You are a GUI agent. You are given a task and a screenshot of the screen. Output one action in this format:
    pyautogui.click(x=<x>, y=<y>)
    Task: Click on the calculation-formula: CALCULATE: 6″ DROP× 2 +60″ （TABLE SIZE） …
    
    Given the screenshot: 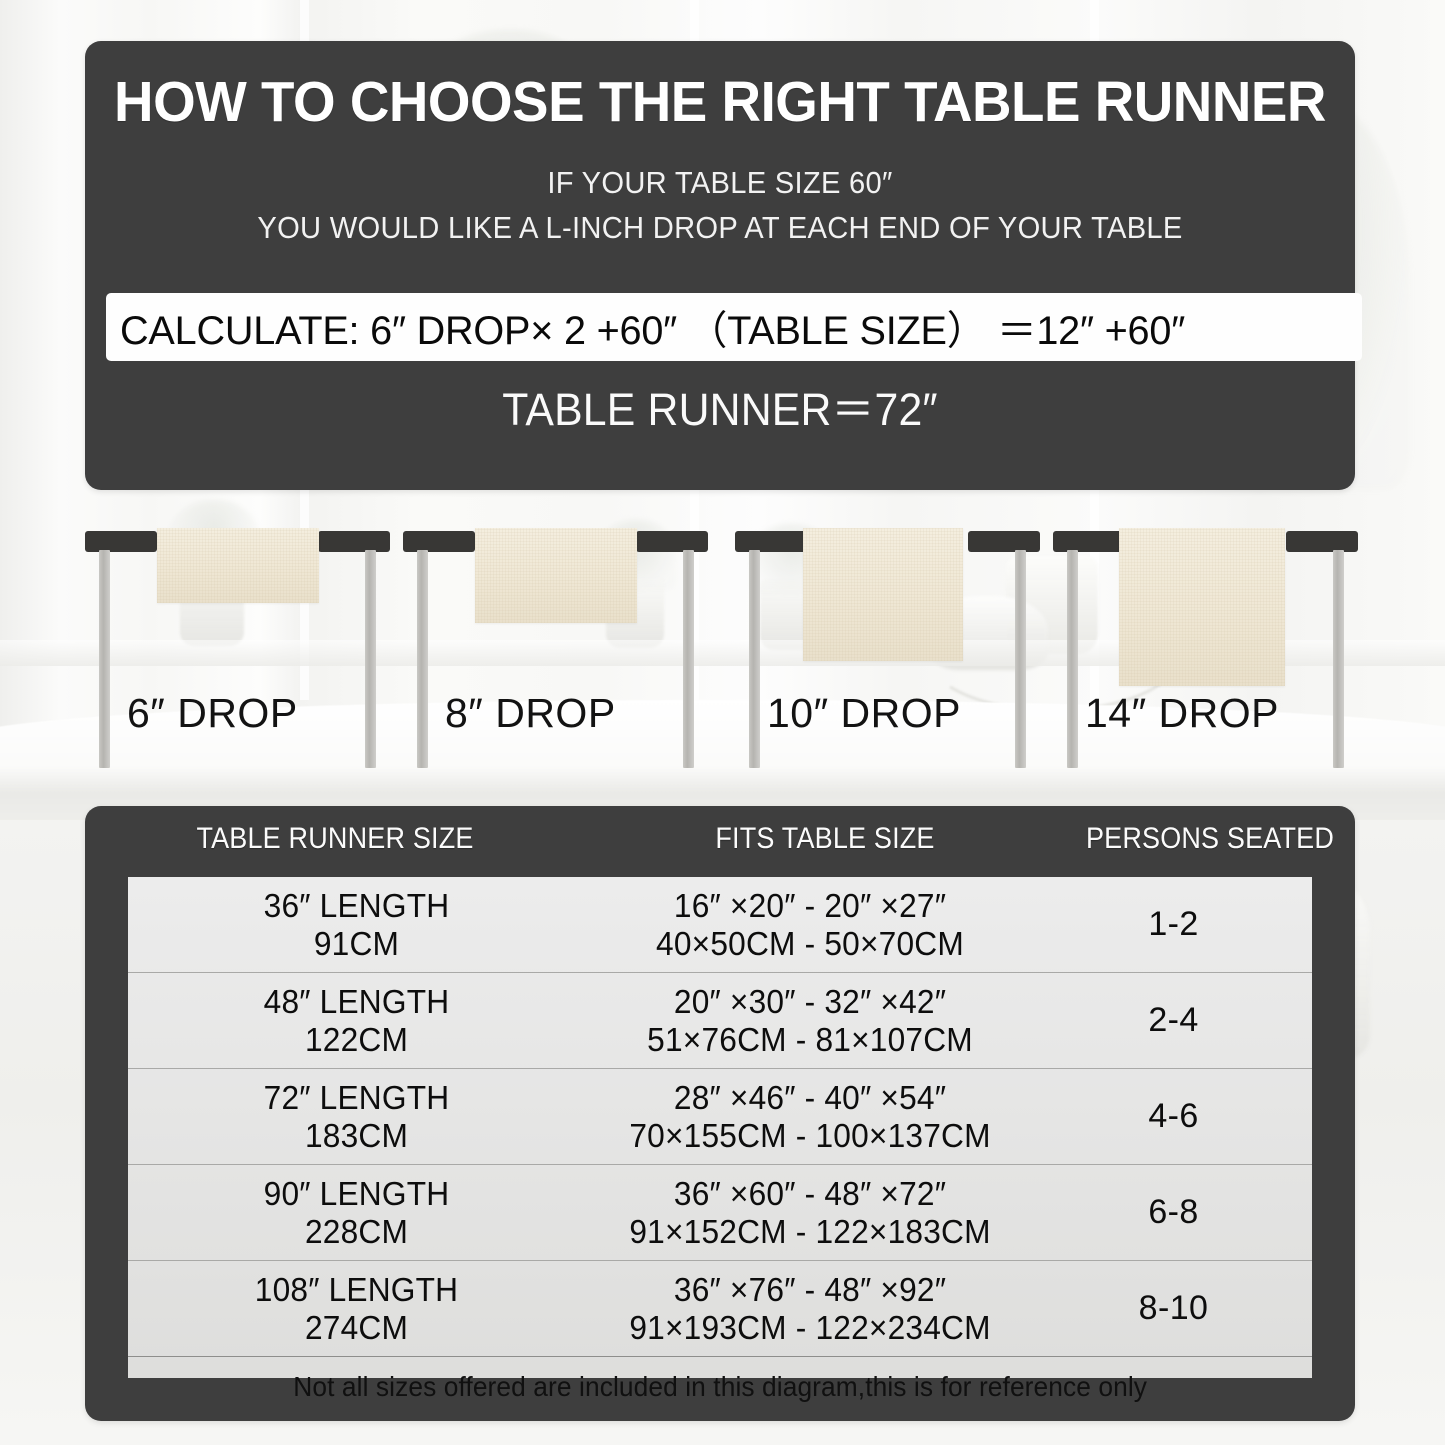 What is the action you would take?
    pyautogui.click(x=653, y=331)
    